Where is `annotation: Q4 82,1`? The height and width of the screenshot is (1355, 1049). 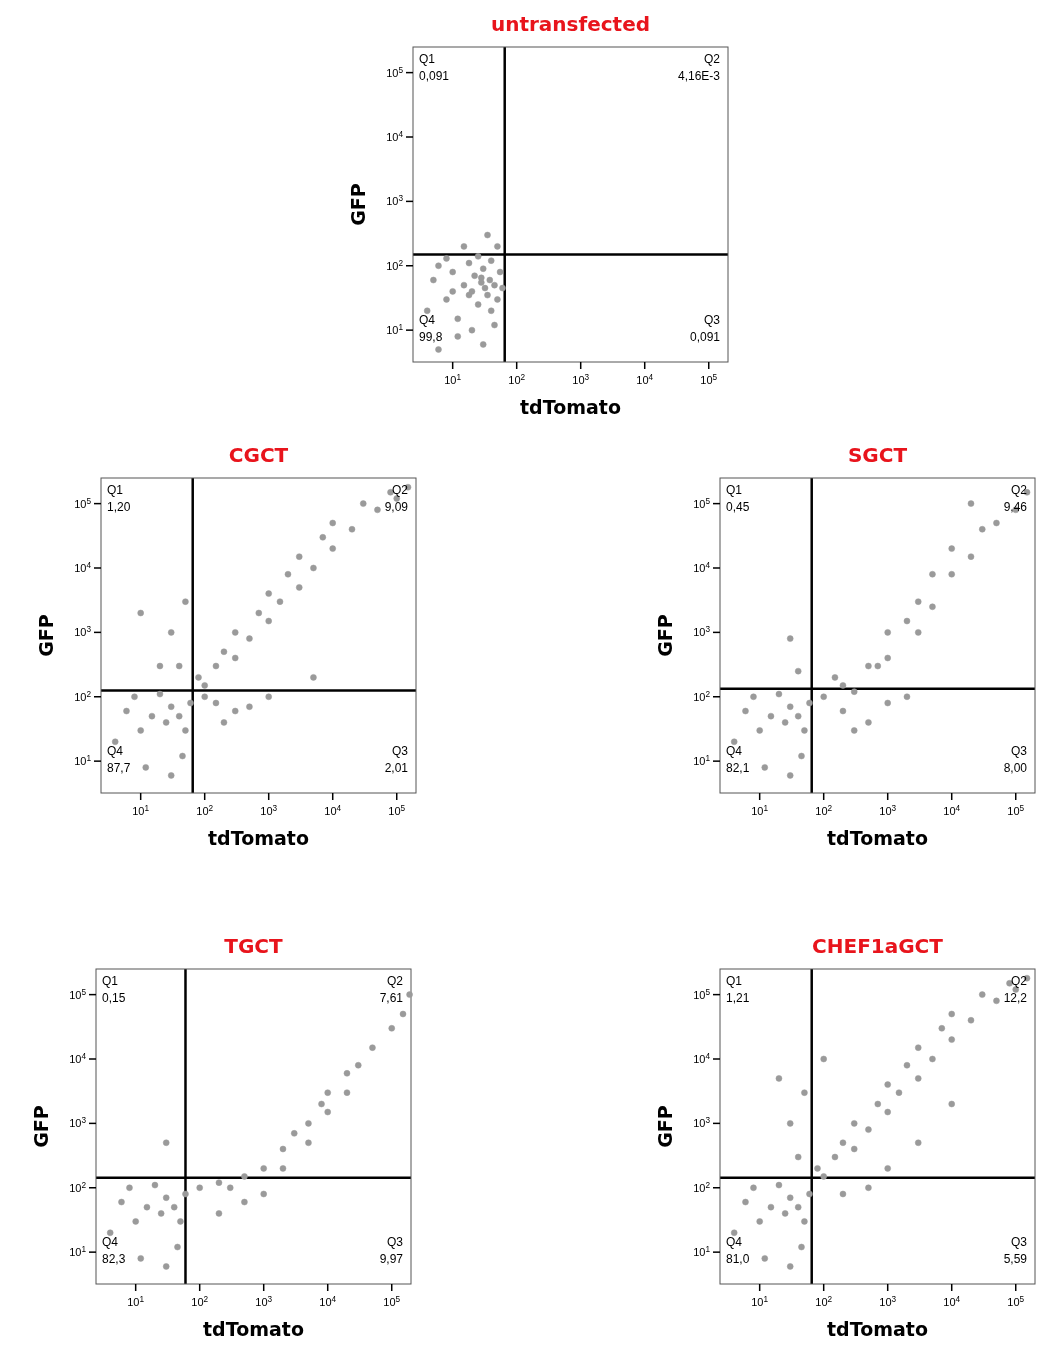
annotation: Q4 82,1 is located at coordinates (738, 759).